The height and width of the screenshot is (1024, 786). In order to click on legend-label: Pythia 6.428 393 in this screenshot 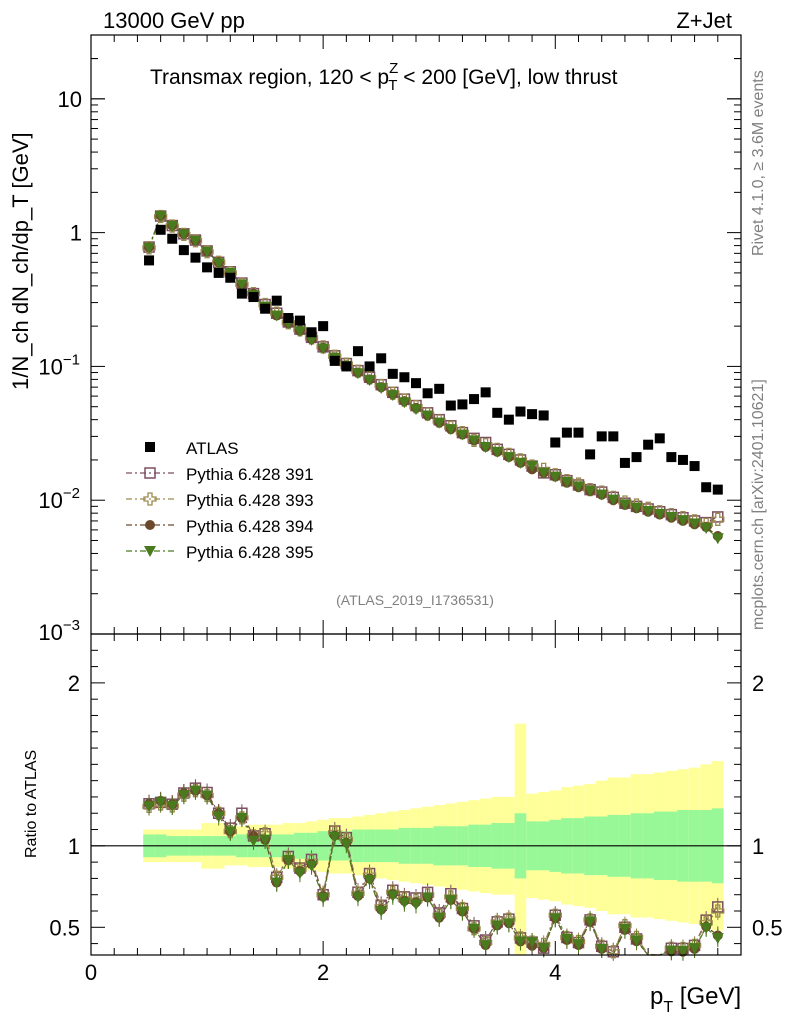, I will do `click(250, 500)`.